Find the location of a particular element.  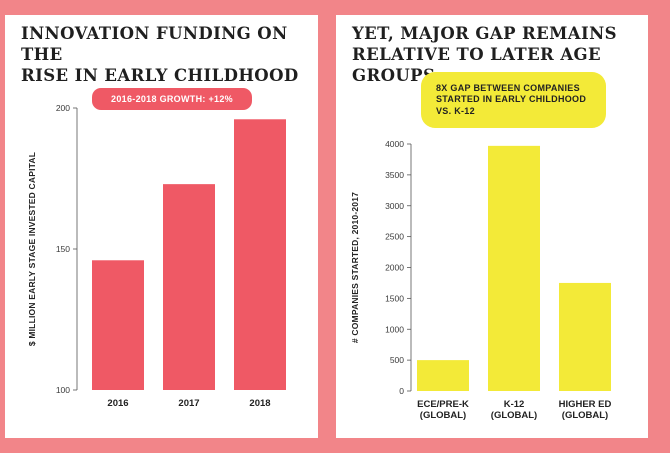

left-y-axis-title: $ MILLION EARLY STAGE INVESTED CAPITAL is located at coordinates (32, 249).